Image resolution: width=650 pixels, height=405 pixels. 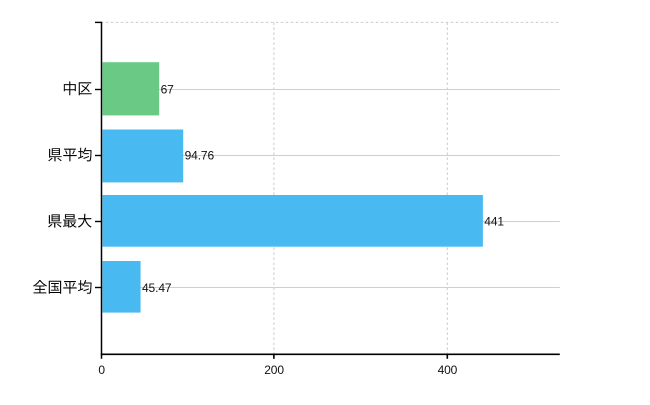 What do you see at coordinates (101, 370) in the screenshot?
I see `svg-text: 0` at bounding box center [101, 370].